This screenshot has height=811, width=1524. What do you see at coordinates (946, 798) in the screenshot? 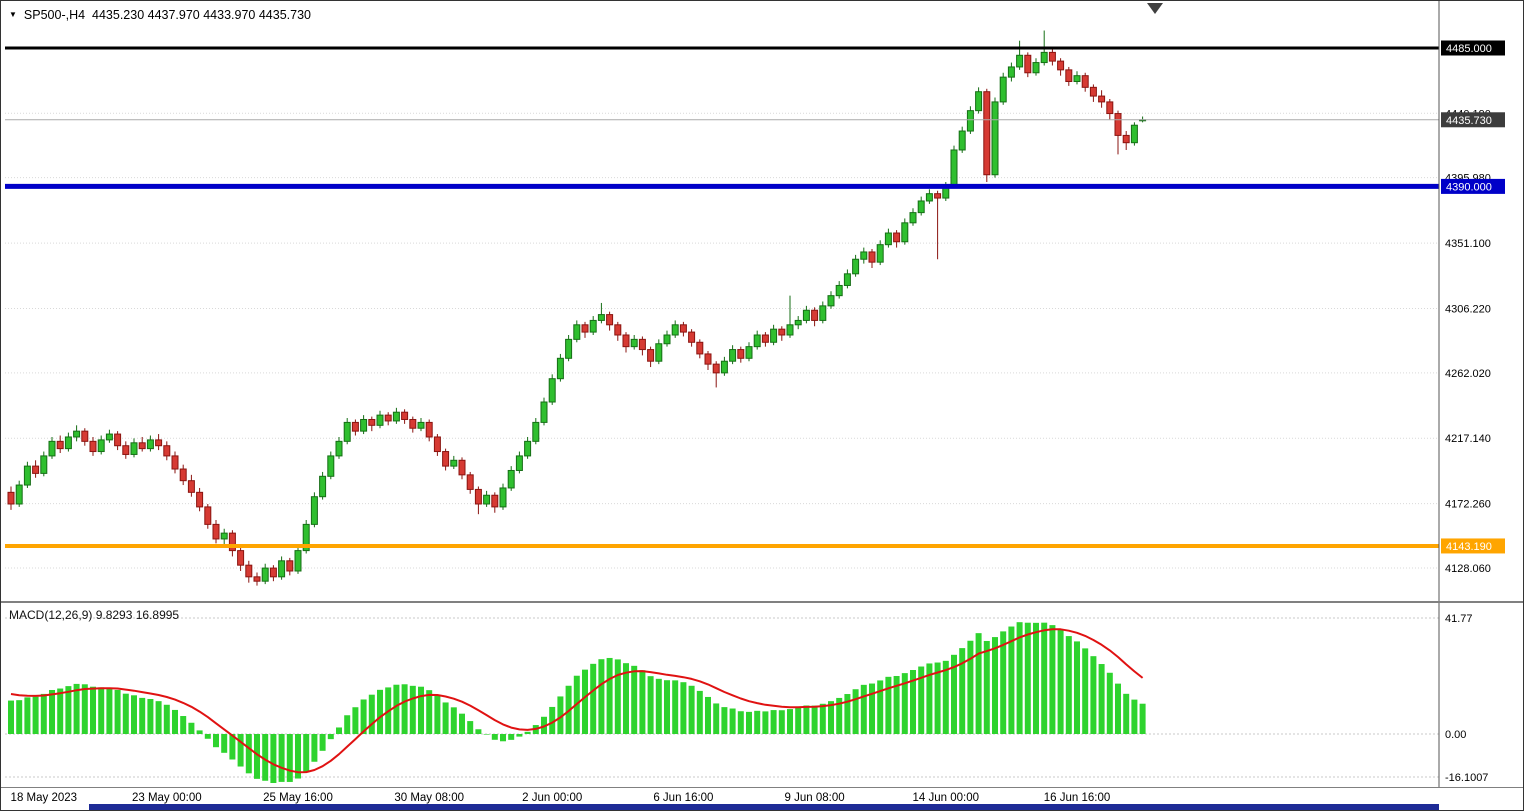
I see `time-axis-label: 14 Jun 00:00` at bounding box center [946, 798].